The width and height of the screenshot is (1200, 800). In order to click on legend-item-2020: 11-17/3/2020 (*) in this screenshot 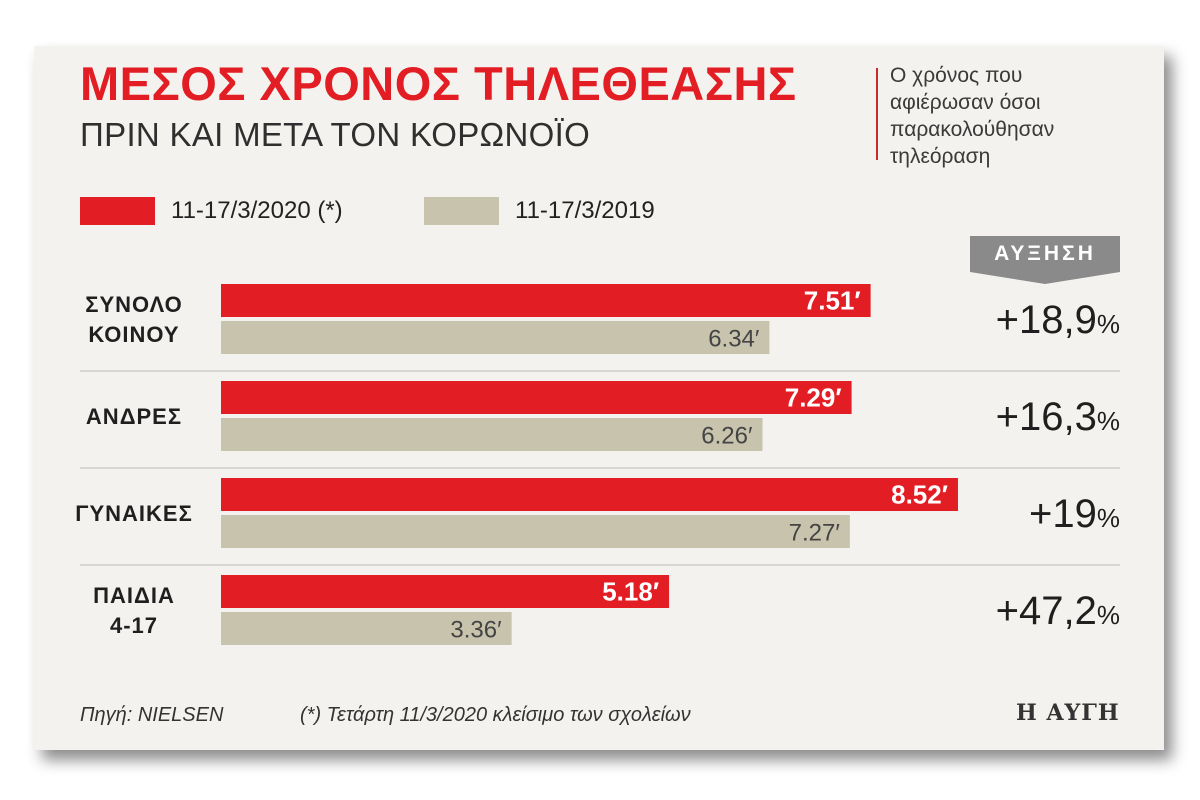, I will do `click(211, 211)`.